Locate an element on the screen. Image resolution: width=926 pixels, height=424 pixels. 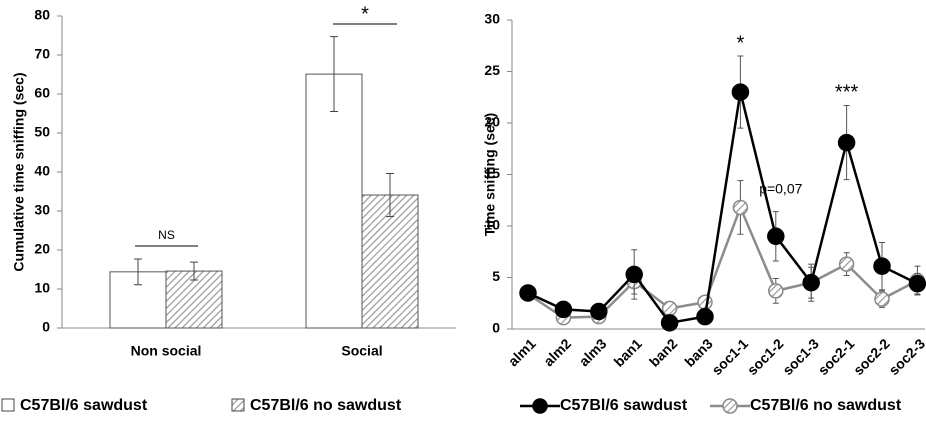
annotation: p=0,07 is located at coordinates (780, 189).